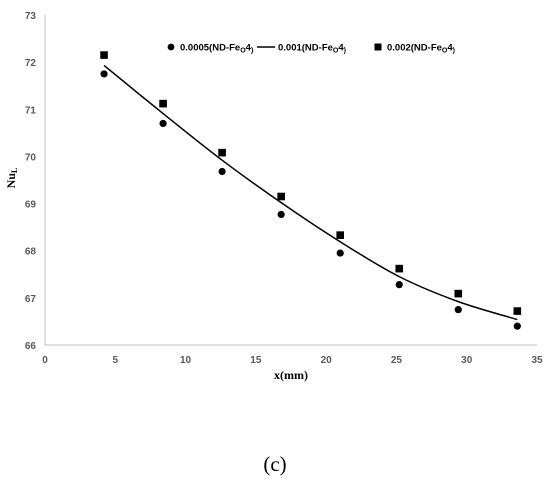 This screenshot has width=550, height=492. I want to click on x-tick-label: 15, so click(256, 360).